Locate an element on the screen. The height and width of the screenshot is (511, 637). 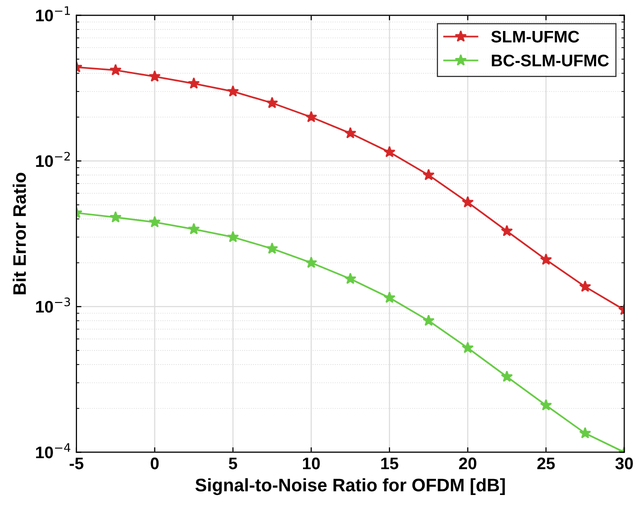
x-axis-title: Signal-to-Noise Ratio for OFDM [dB] is located at coordinates (350, 487).